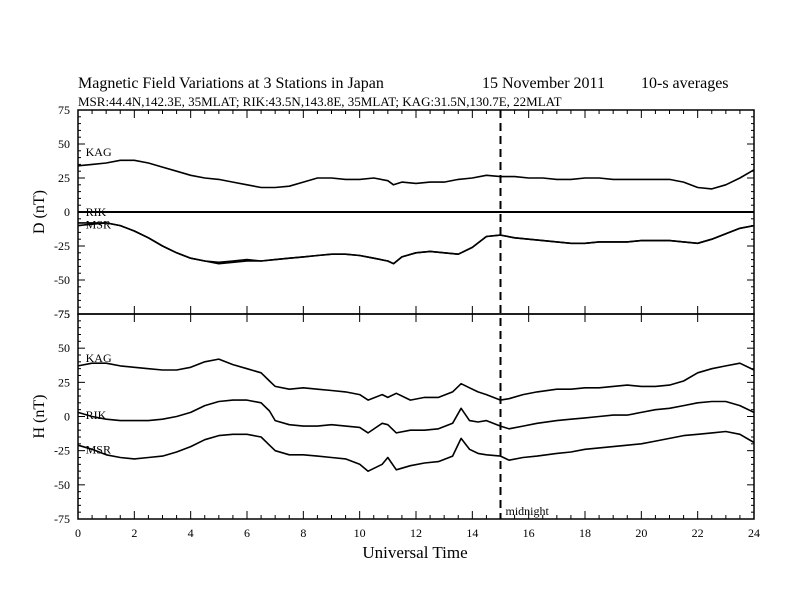 This screenshot has height=612, width=792. Describe the element at coordinates (698, 533) in the screenshot. I see `x-tick-label: 22` at that location.